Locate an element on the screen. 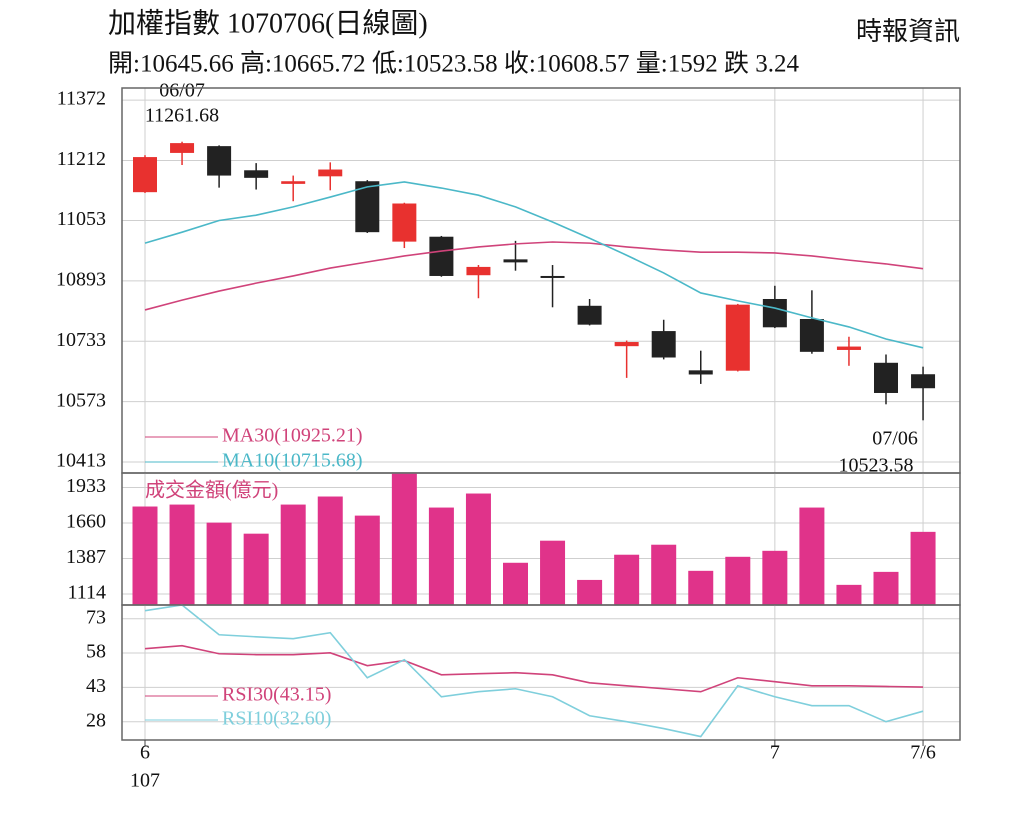 This screenshot has height=820, width=1024. annotation: 10523.58 is located at coordinates (876, 466).